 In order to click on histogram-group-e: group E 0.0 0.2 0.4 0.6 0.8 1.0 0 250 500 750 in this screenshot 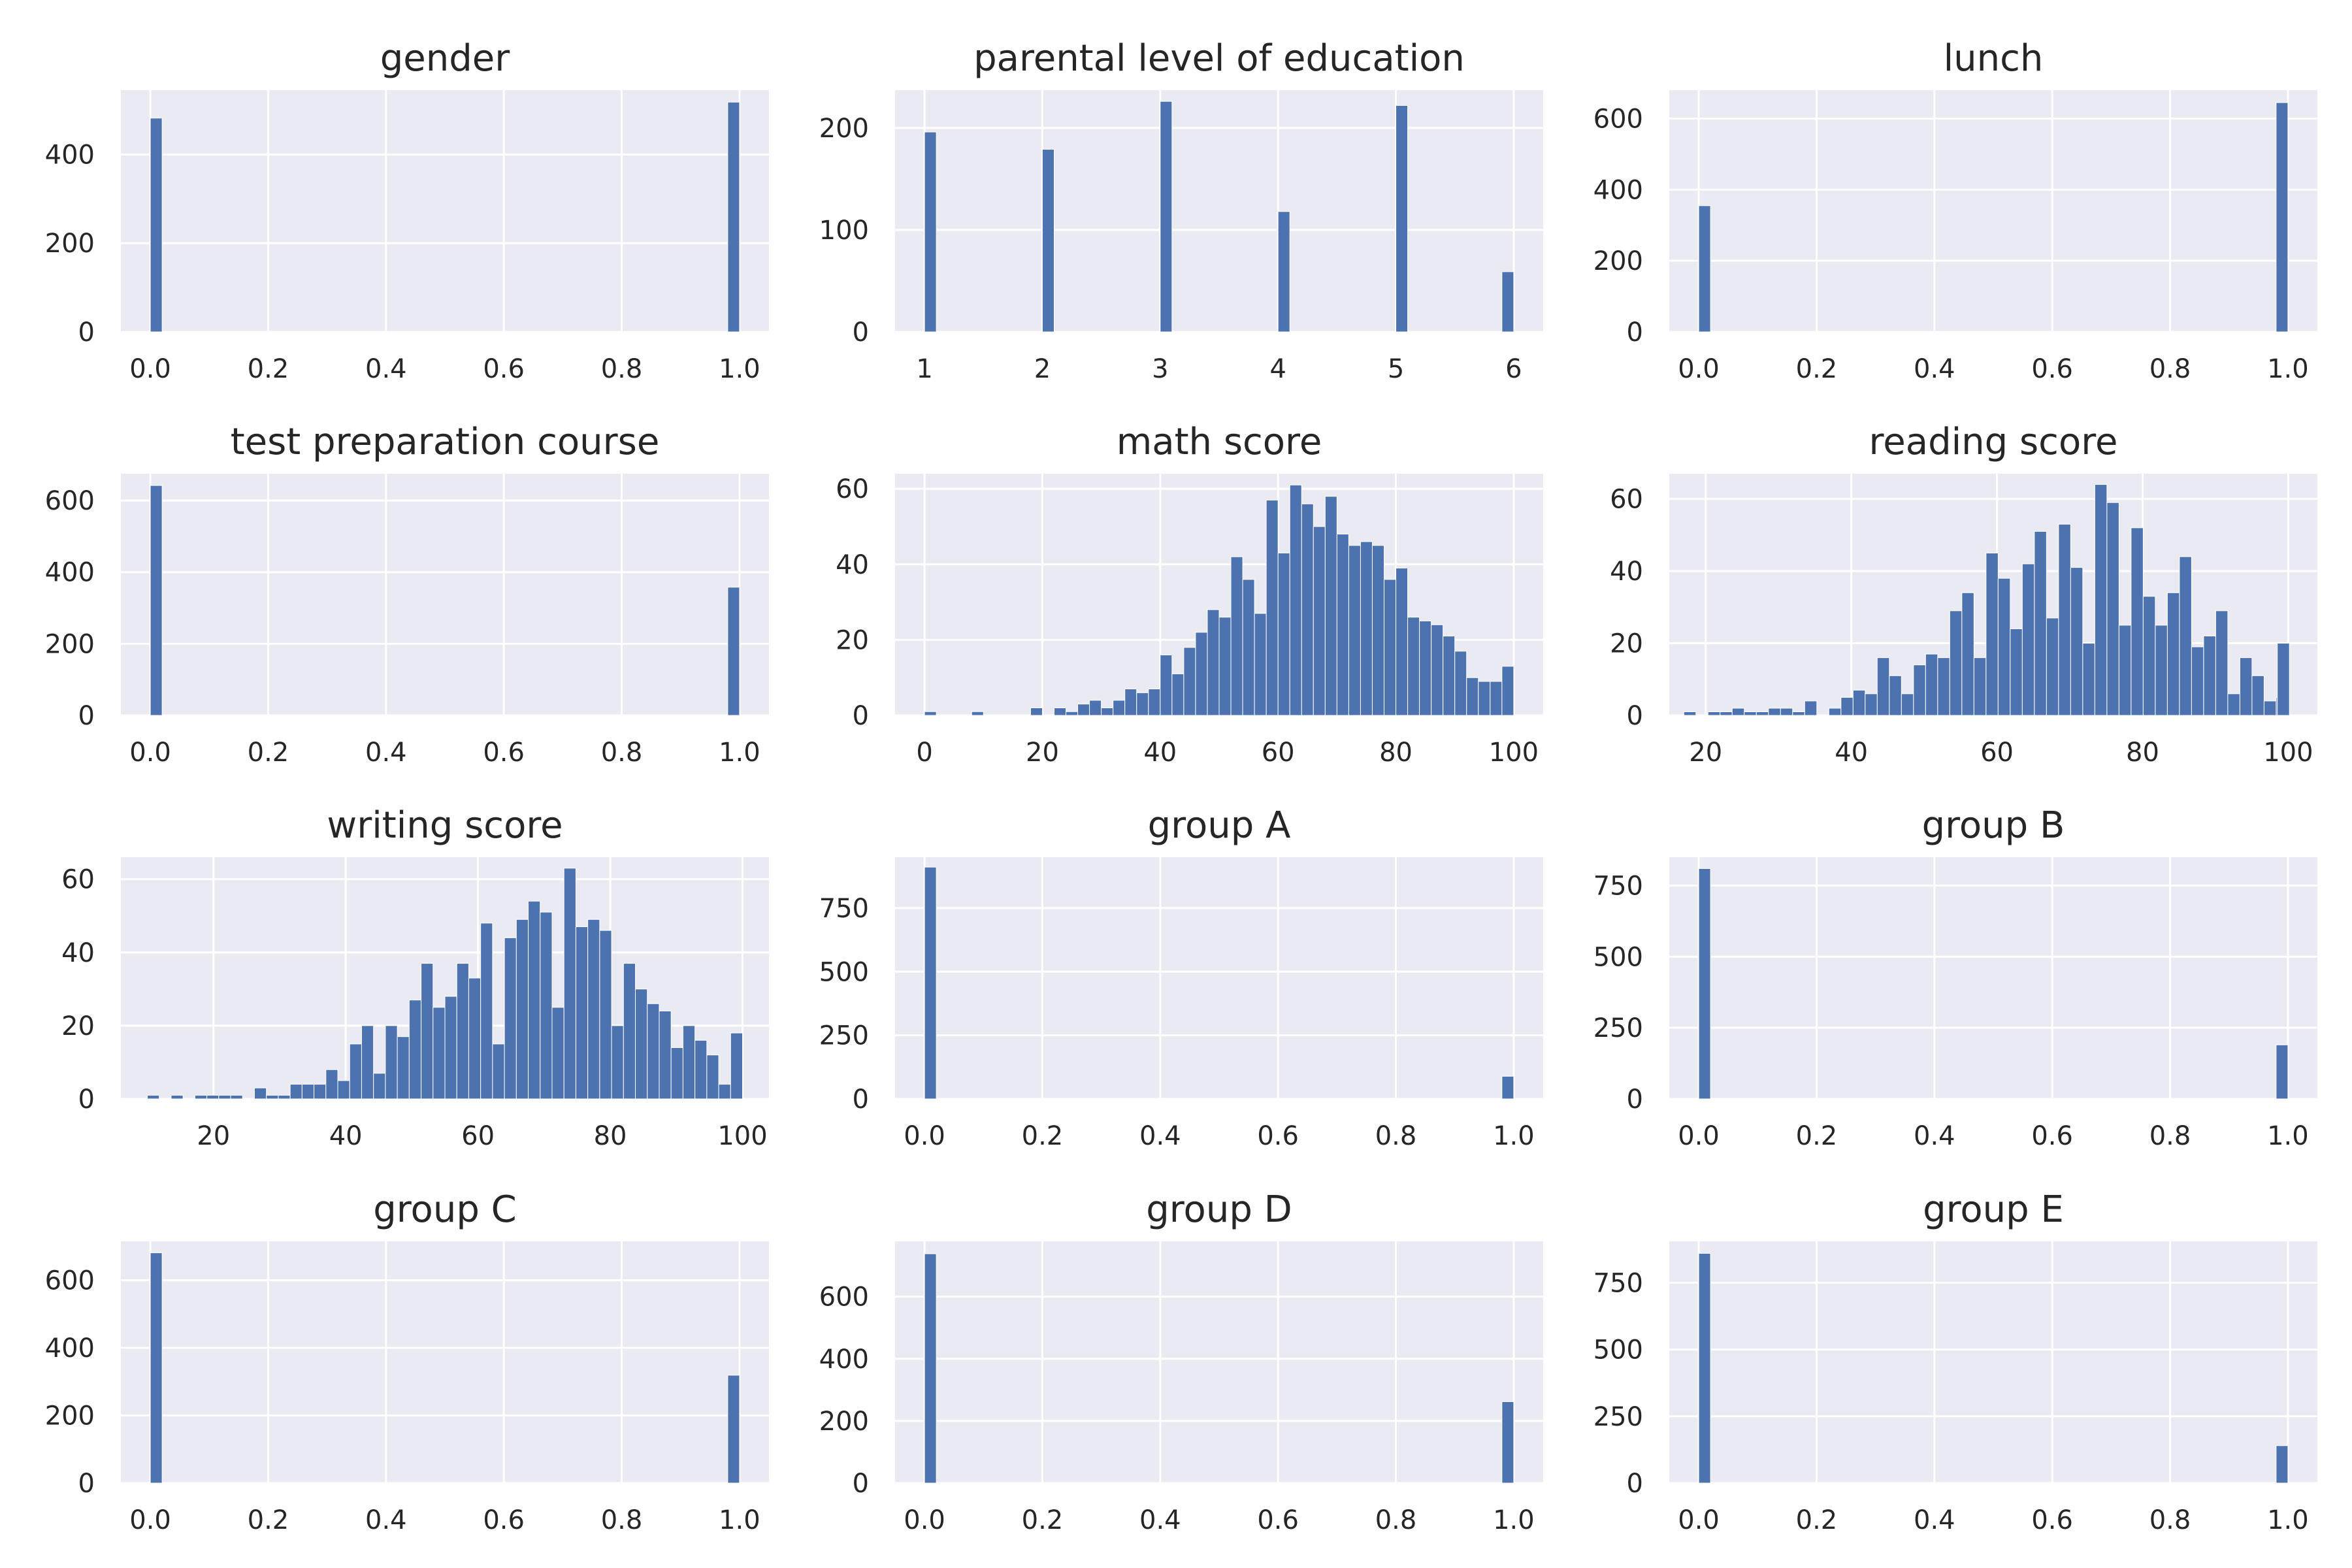, I will do `click(1955, 1361)`.